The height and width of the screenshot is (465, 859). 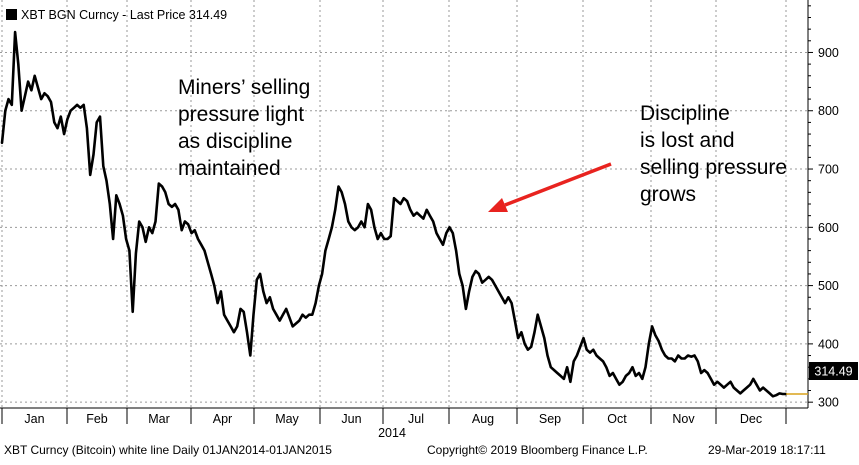 I want to click on arrow-head, so click(x=498, y=205).